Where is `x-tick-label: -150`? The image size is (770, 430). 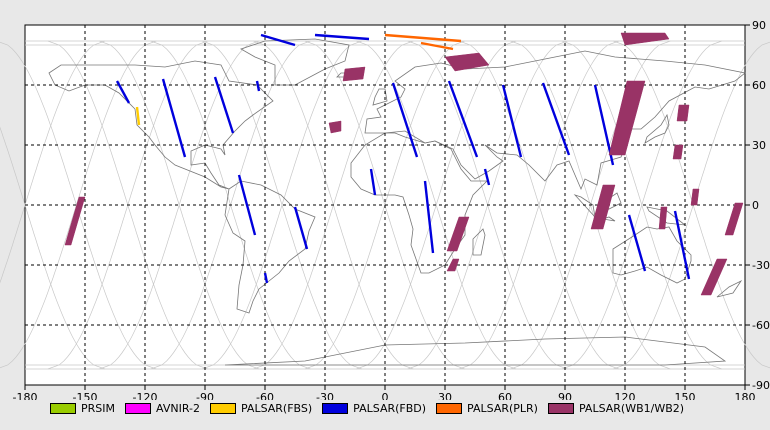 x-tick-label: -150 is located at coordinates (85, 395).